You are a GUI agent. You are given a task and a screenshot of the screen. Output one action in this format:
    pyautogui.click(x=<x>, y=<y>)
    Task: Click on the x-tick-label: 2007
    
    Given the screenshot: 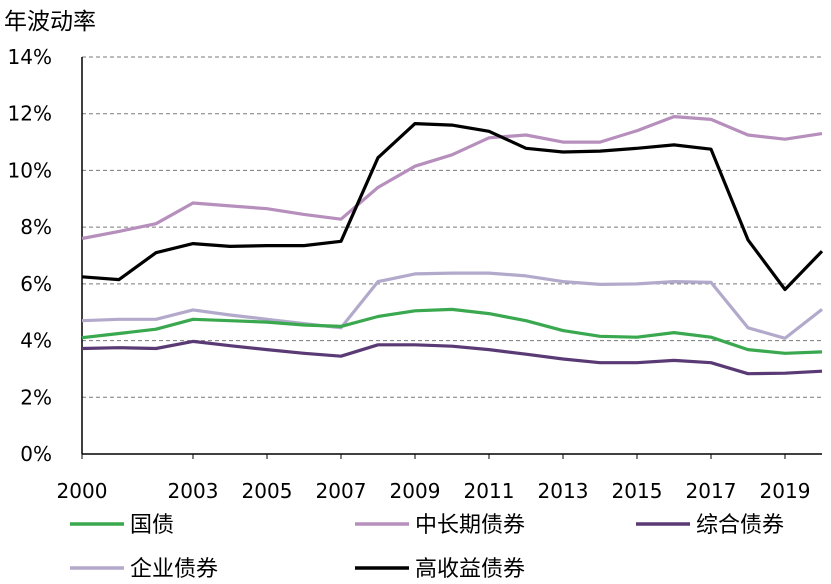 What is the action you would take?
    pyautogui.click(x=341, y=491)
    